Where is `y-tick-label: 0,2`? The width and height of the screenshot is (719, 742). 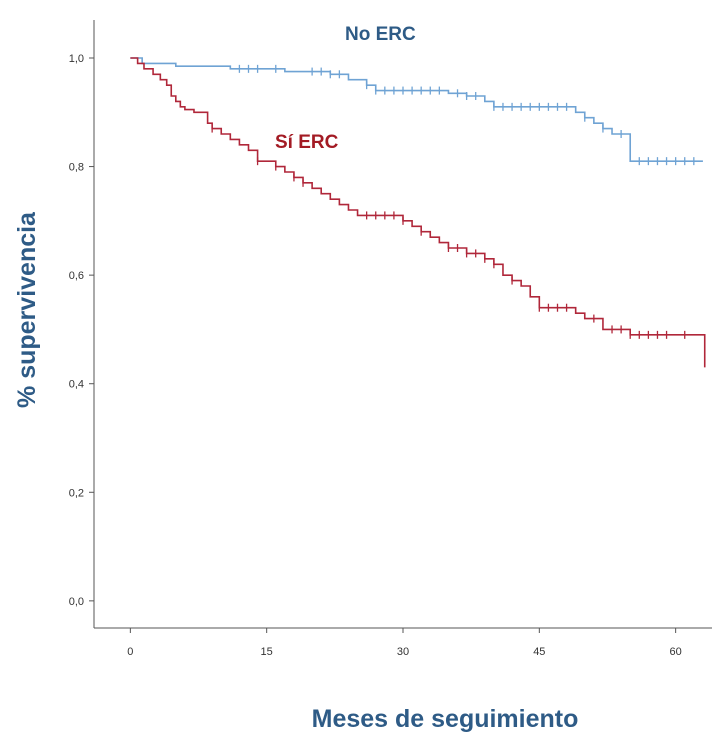 y-tick-label: 0,2 is located at coordinates (76, 493).